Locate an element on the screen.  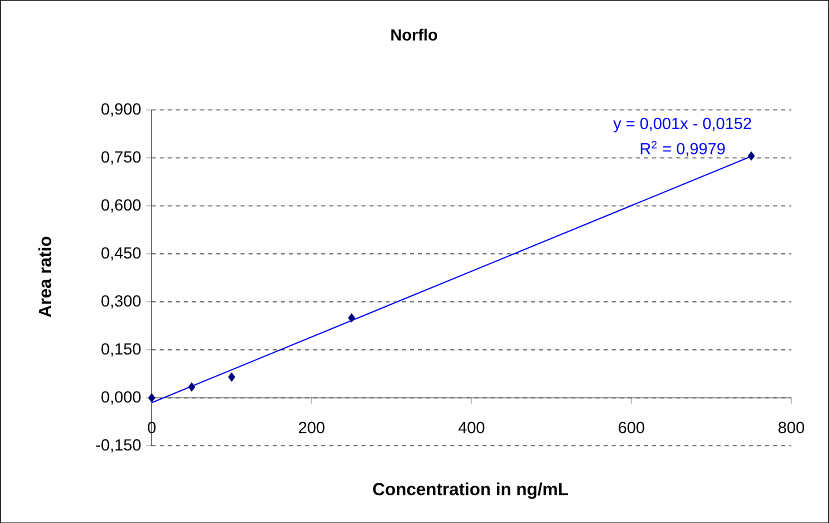
y-tick-label: 0,450 is located at coordinates (121, 253).